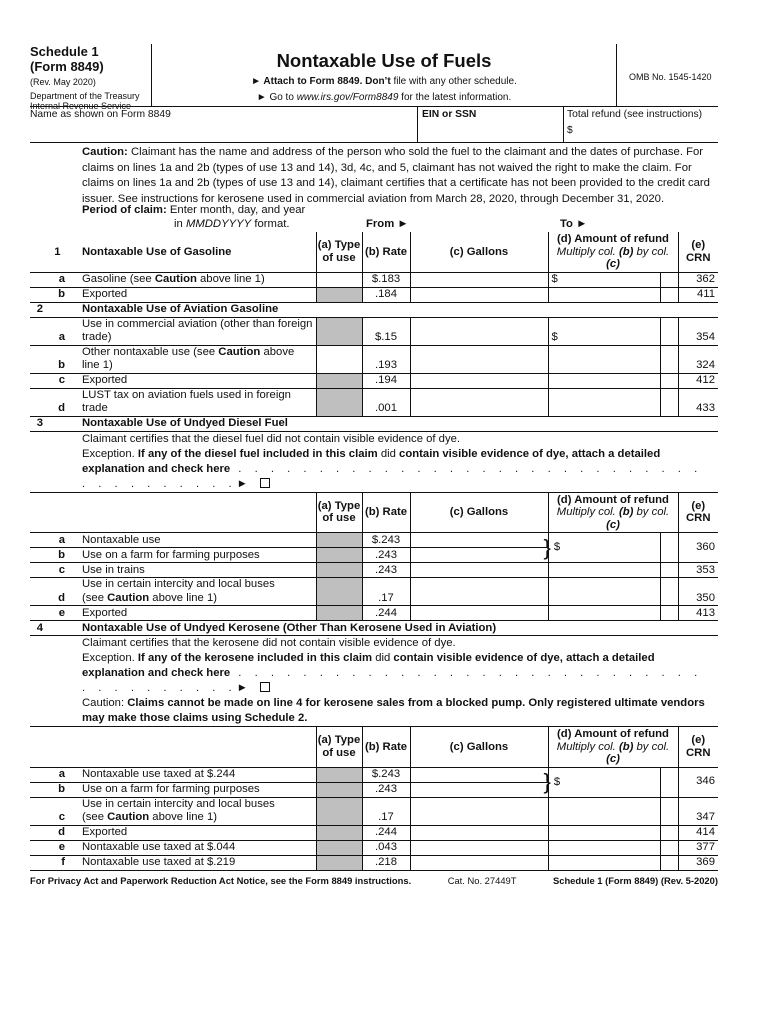 The width and height of the screenshot is (770, 1024). I want to click on rate-value: .244, so click(386, 613).